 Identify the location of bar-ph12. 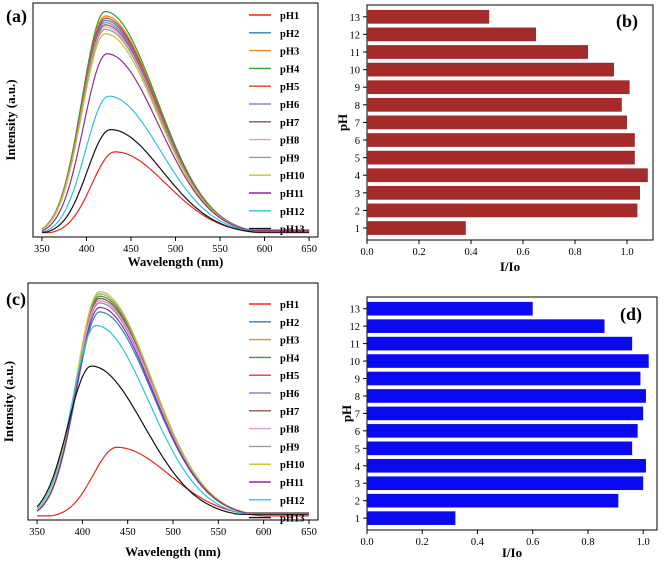
(486, 326).